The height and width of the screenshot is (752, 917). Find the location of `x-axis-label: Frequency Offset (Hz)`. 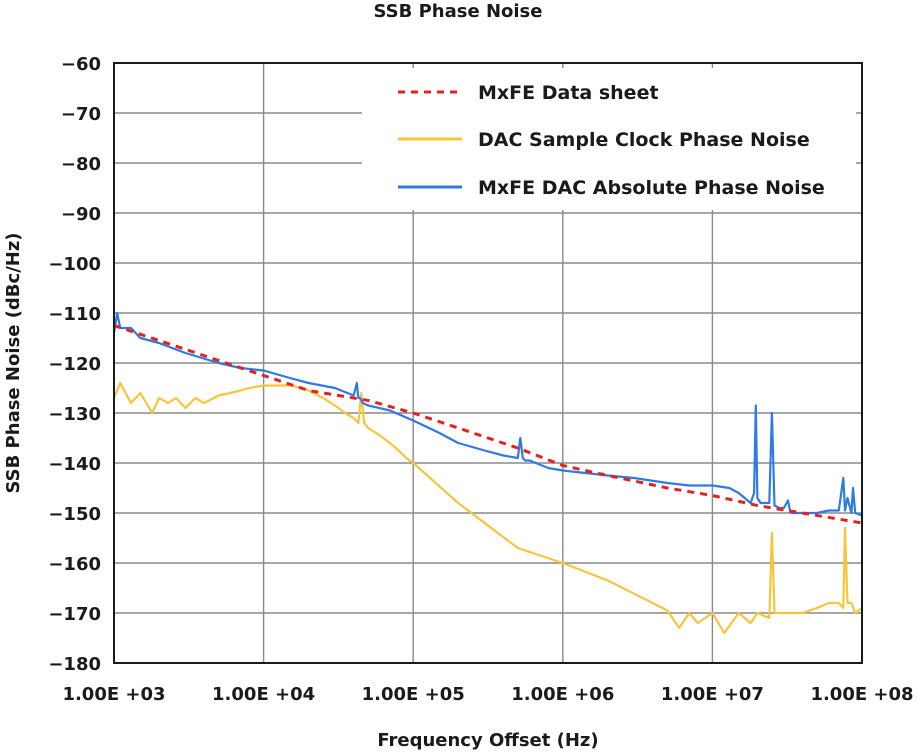

x-axis-label: Frequency Offset (Hz) is located at coordinates (487, 740).